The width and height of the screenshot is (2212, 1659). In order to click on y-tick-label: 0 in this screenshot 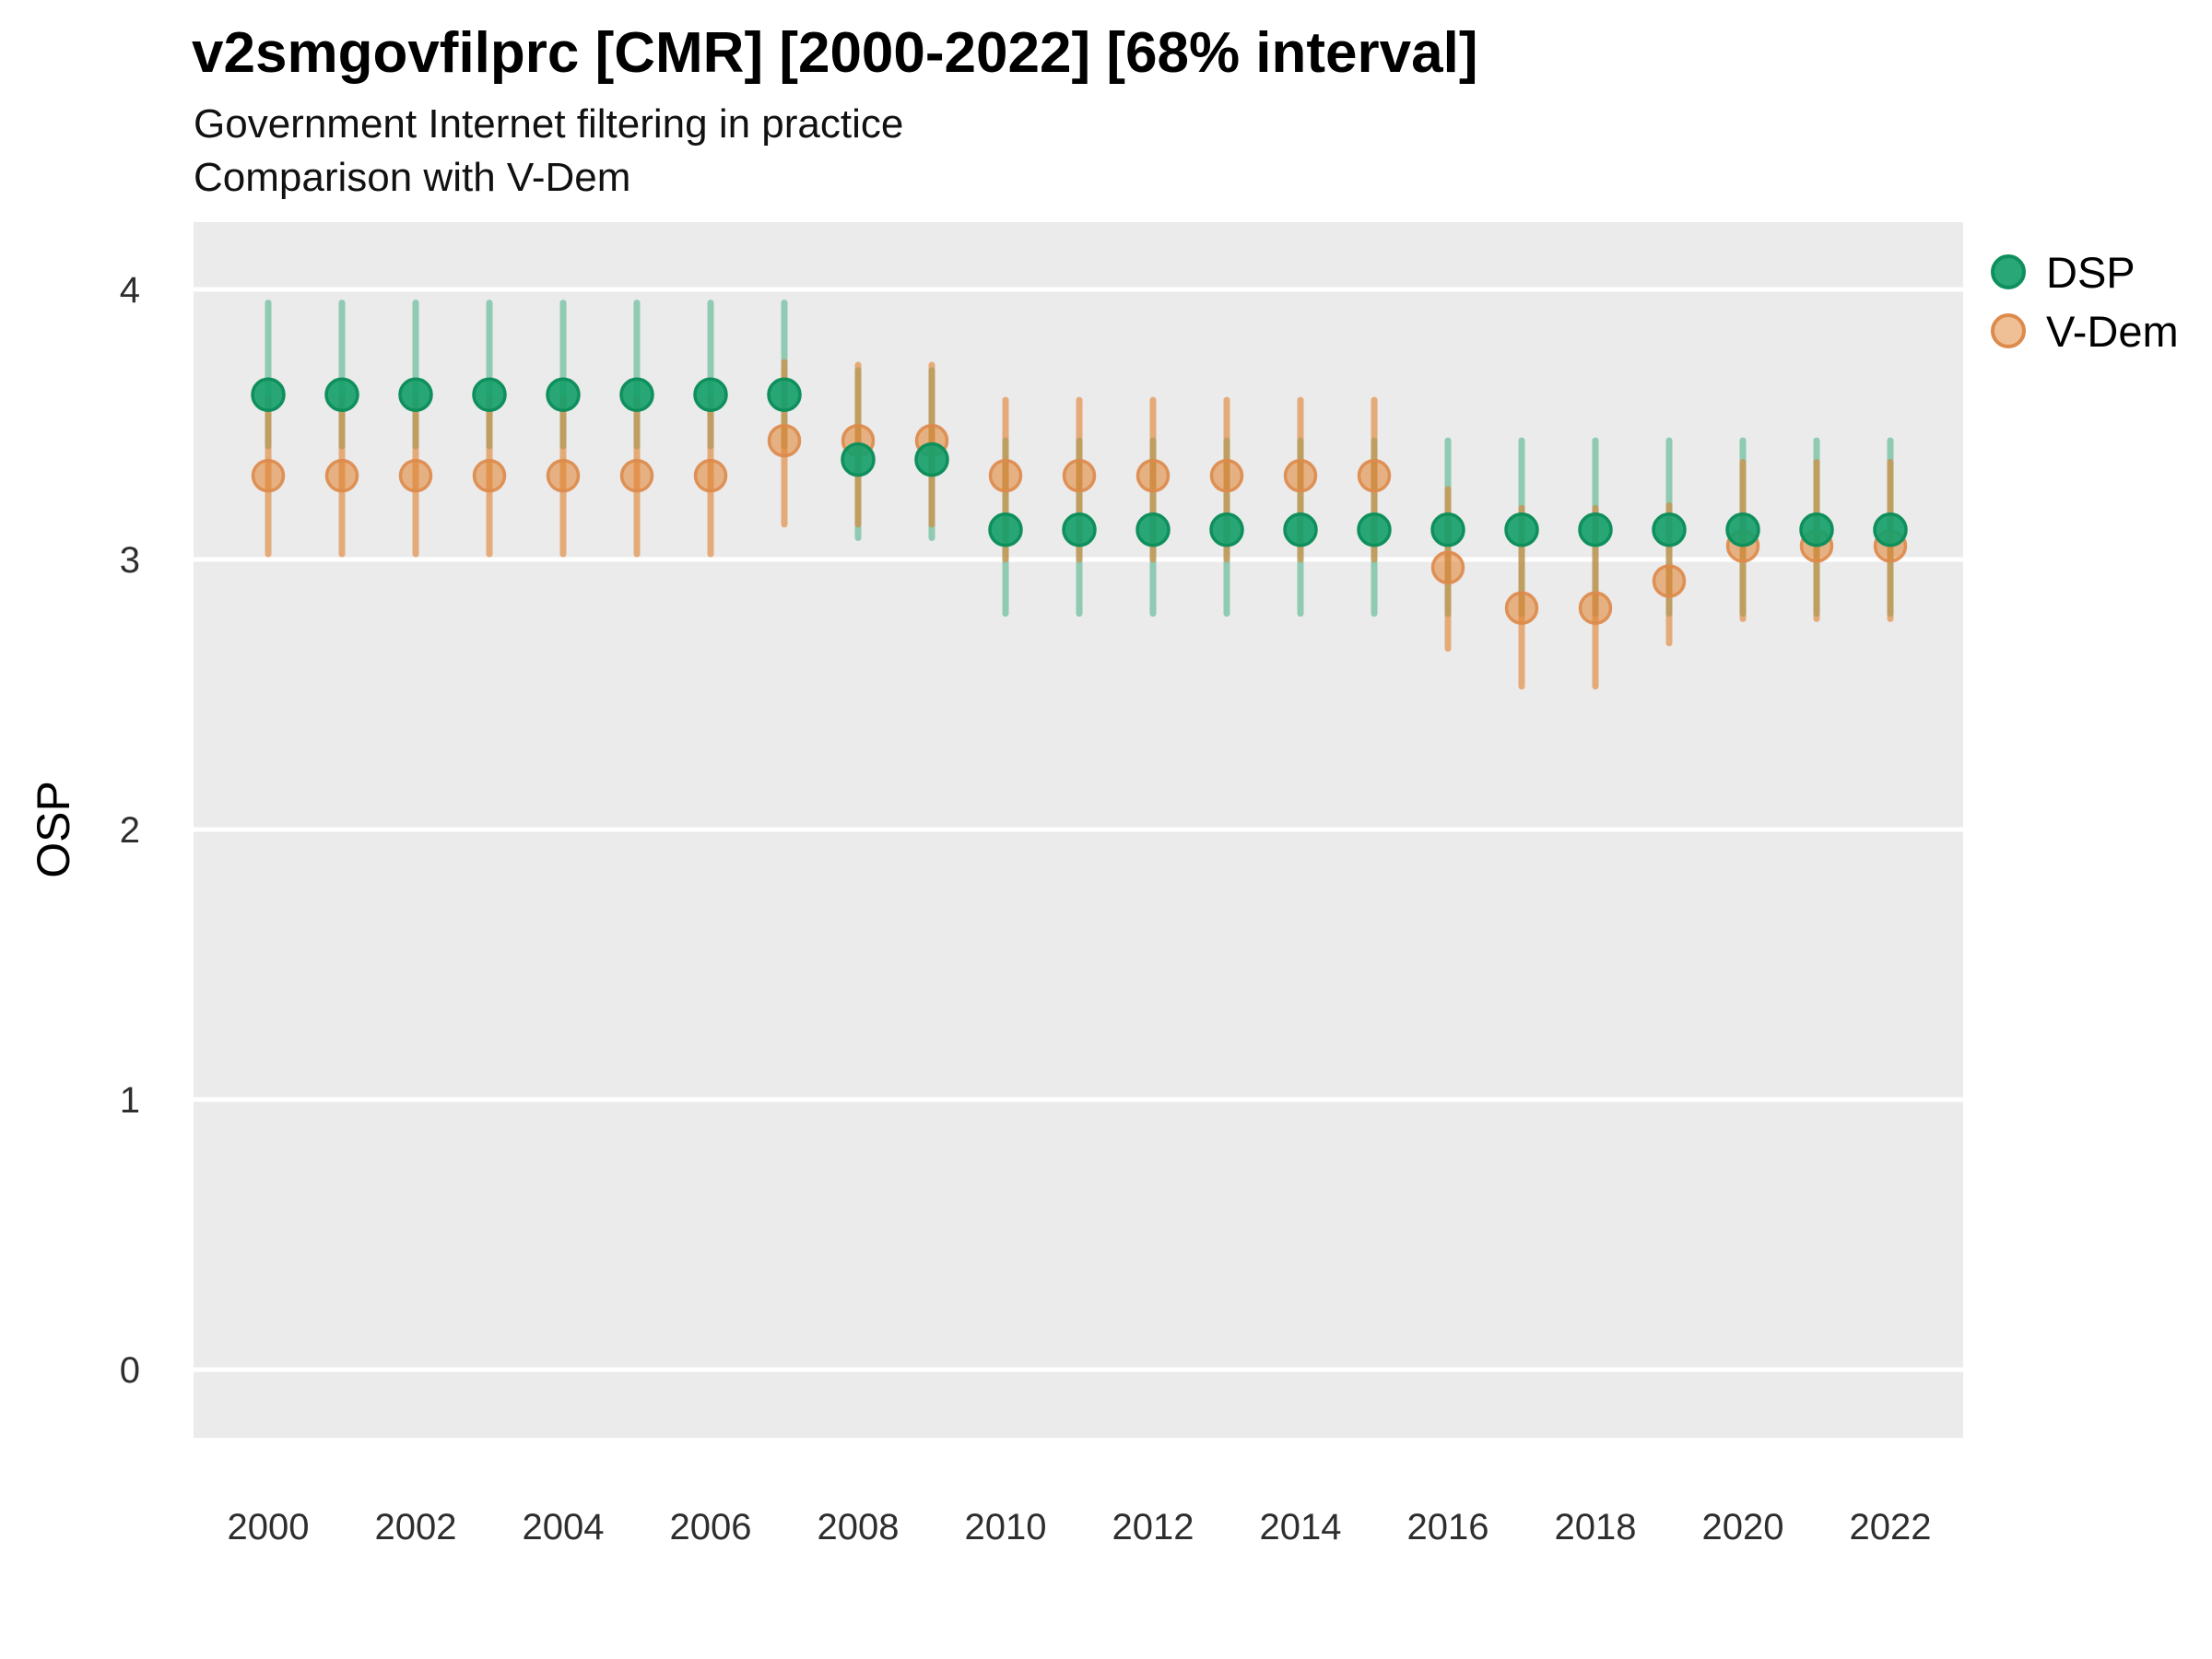, I will do `click(130, 1370)`.